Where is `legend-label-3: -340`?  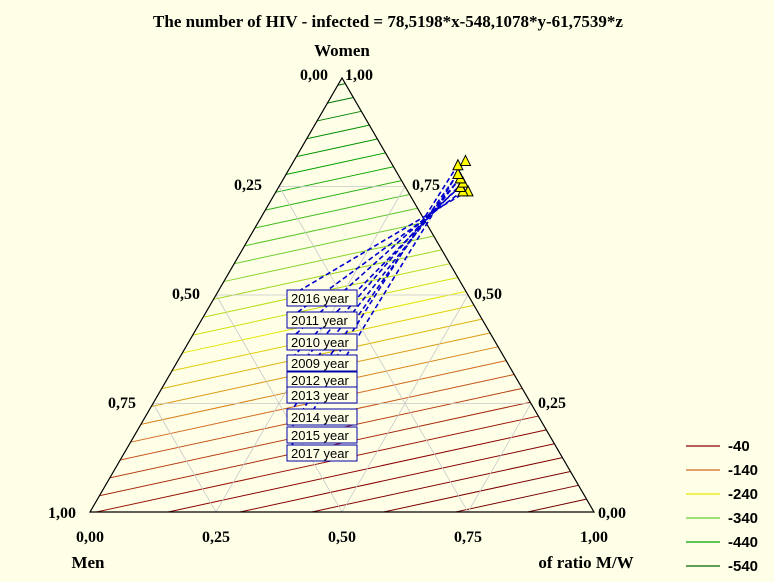 legend-label-3: -340 is located at coordinates (743, 518).